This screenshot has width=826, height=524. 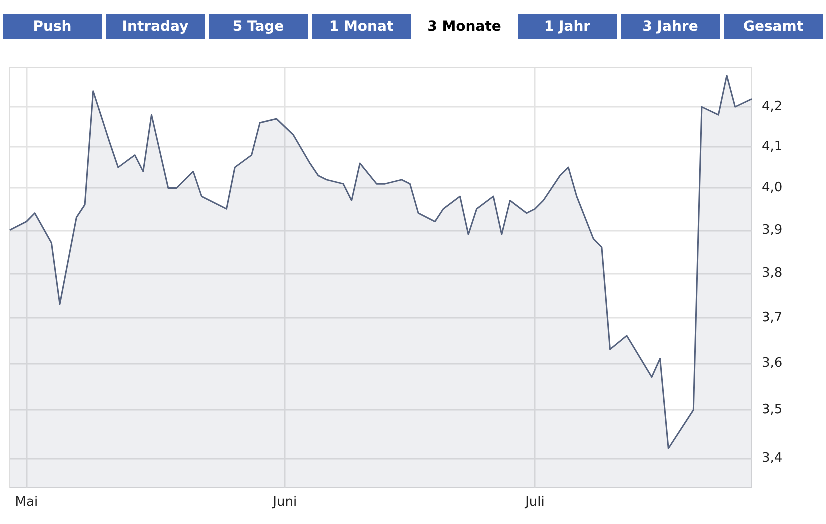 What do you see at coordinates (26, 502) in the screenshot?
I see `x-tick-label: Mai` at bounding box center [26, 502].